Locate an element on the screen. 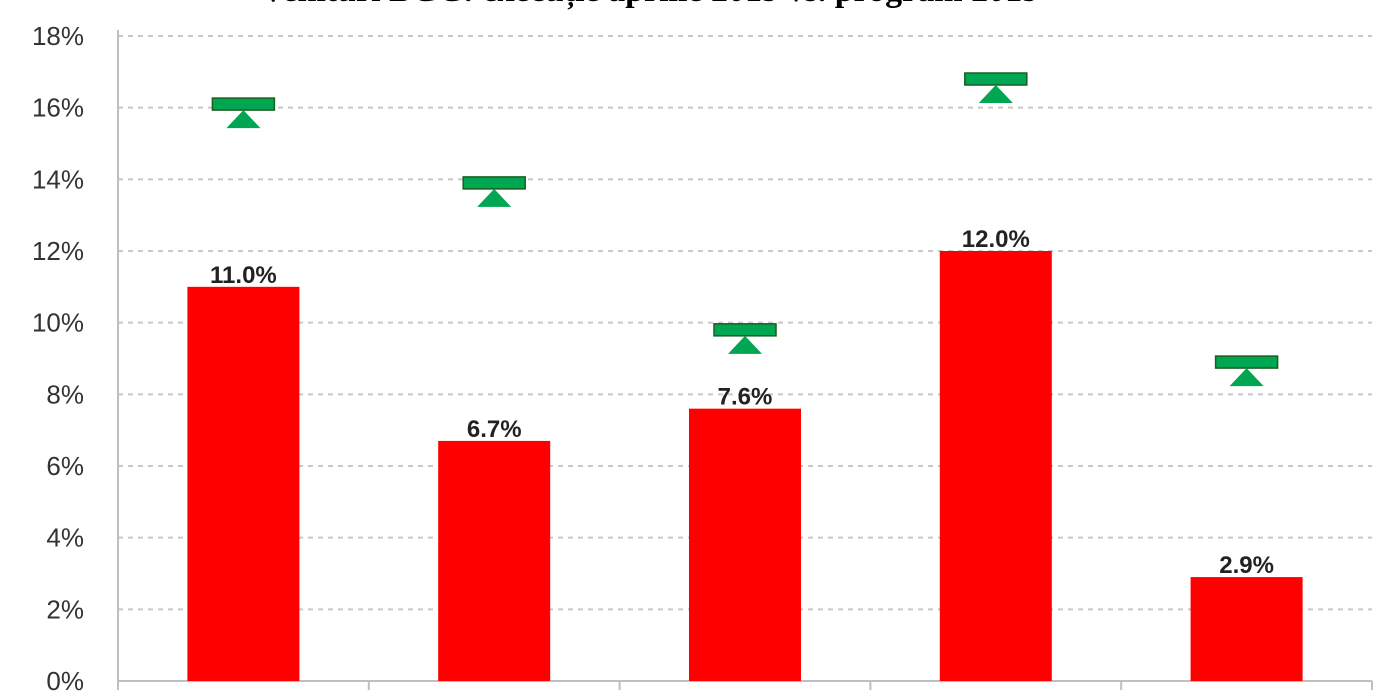 This screenshot has height=700, width=1400. y-tick-label: 6% is located at coordinates (65, 466).